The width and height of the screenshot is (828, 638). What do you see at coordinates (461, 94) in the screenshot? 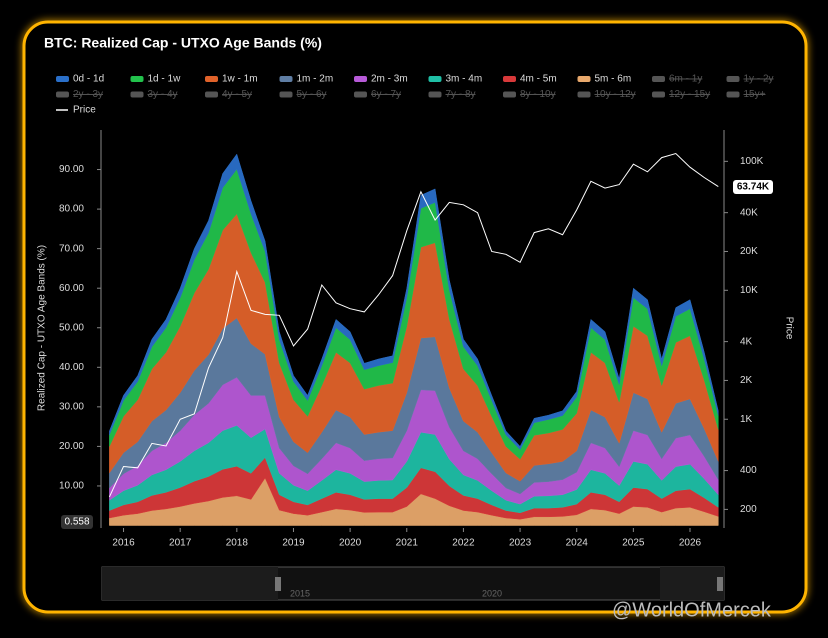
I see `legend-item: 7y - 8y` at bounding box center [461, 94].